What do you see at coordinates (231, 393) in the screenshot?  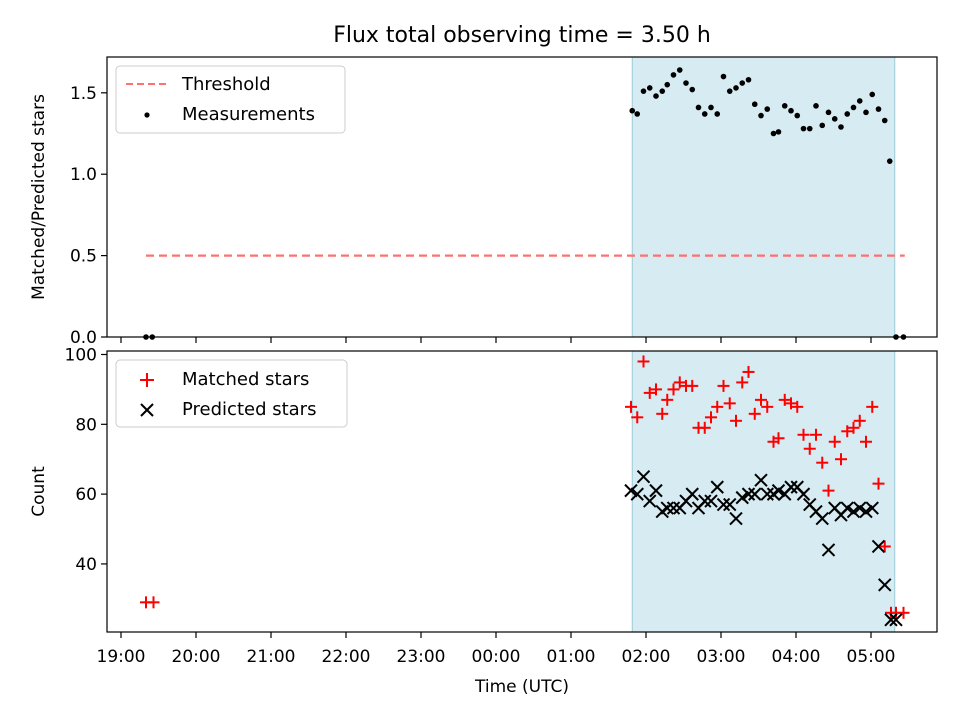 I see `count-legend-box` at bounding box center [231, 393].